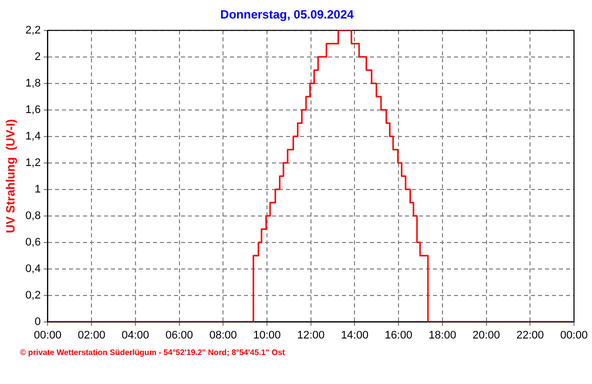 The width and height of the screenshot is (592, 384). What do you see at coordinates (33, 295) in the screenshot?
I see `y-tick-label: 0,2` at bounding box center [33, 295].